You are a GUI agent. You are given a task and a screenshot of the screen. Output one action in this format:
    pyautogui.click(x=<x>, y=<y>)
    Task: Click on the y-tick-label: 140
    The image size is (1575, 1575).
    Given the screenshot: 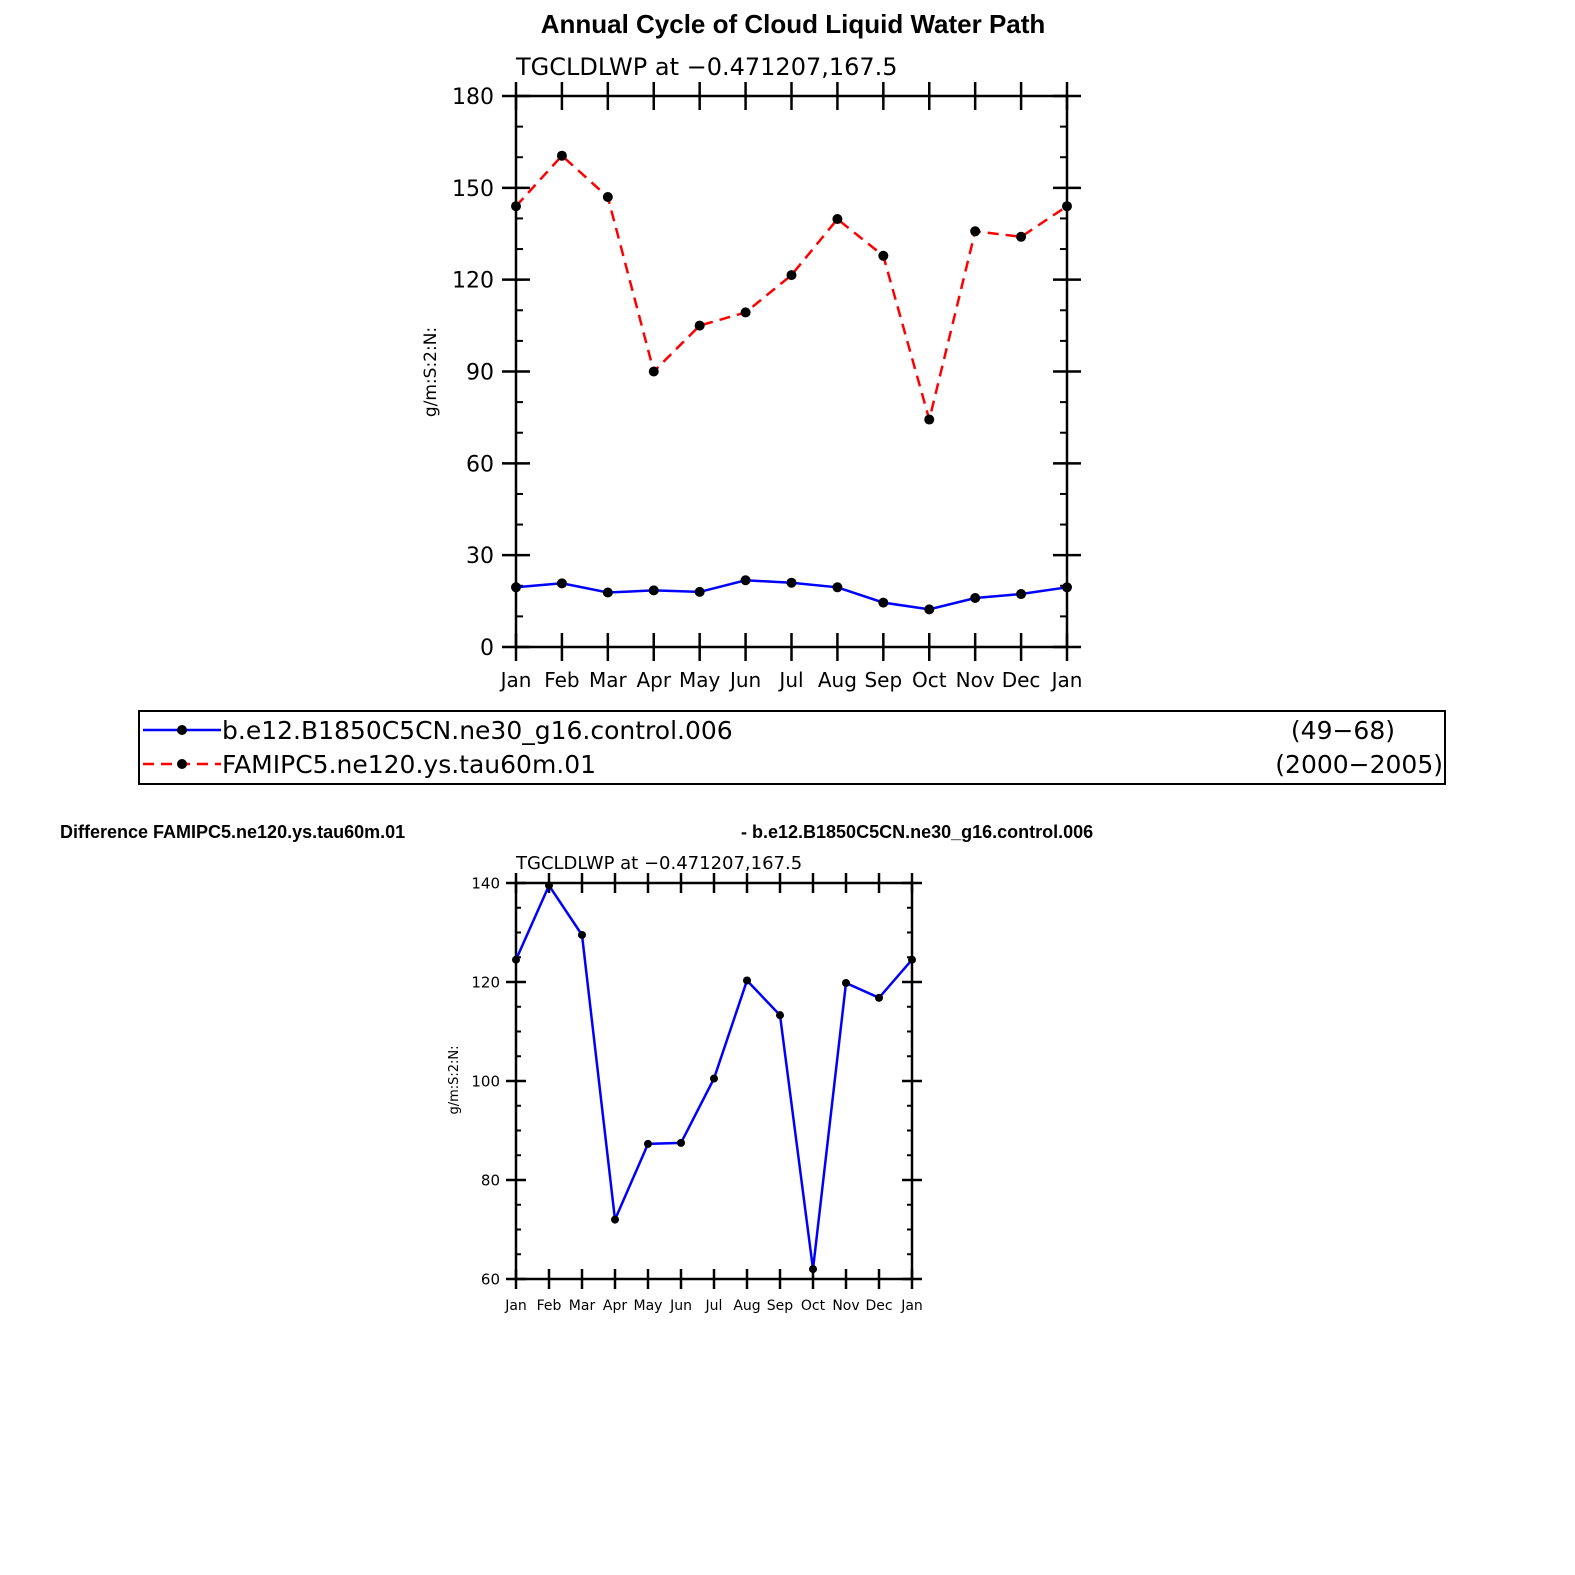 What is the action you would take?
    pyautogui.click(x=485, y=883)
    